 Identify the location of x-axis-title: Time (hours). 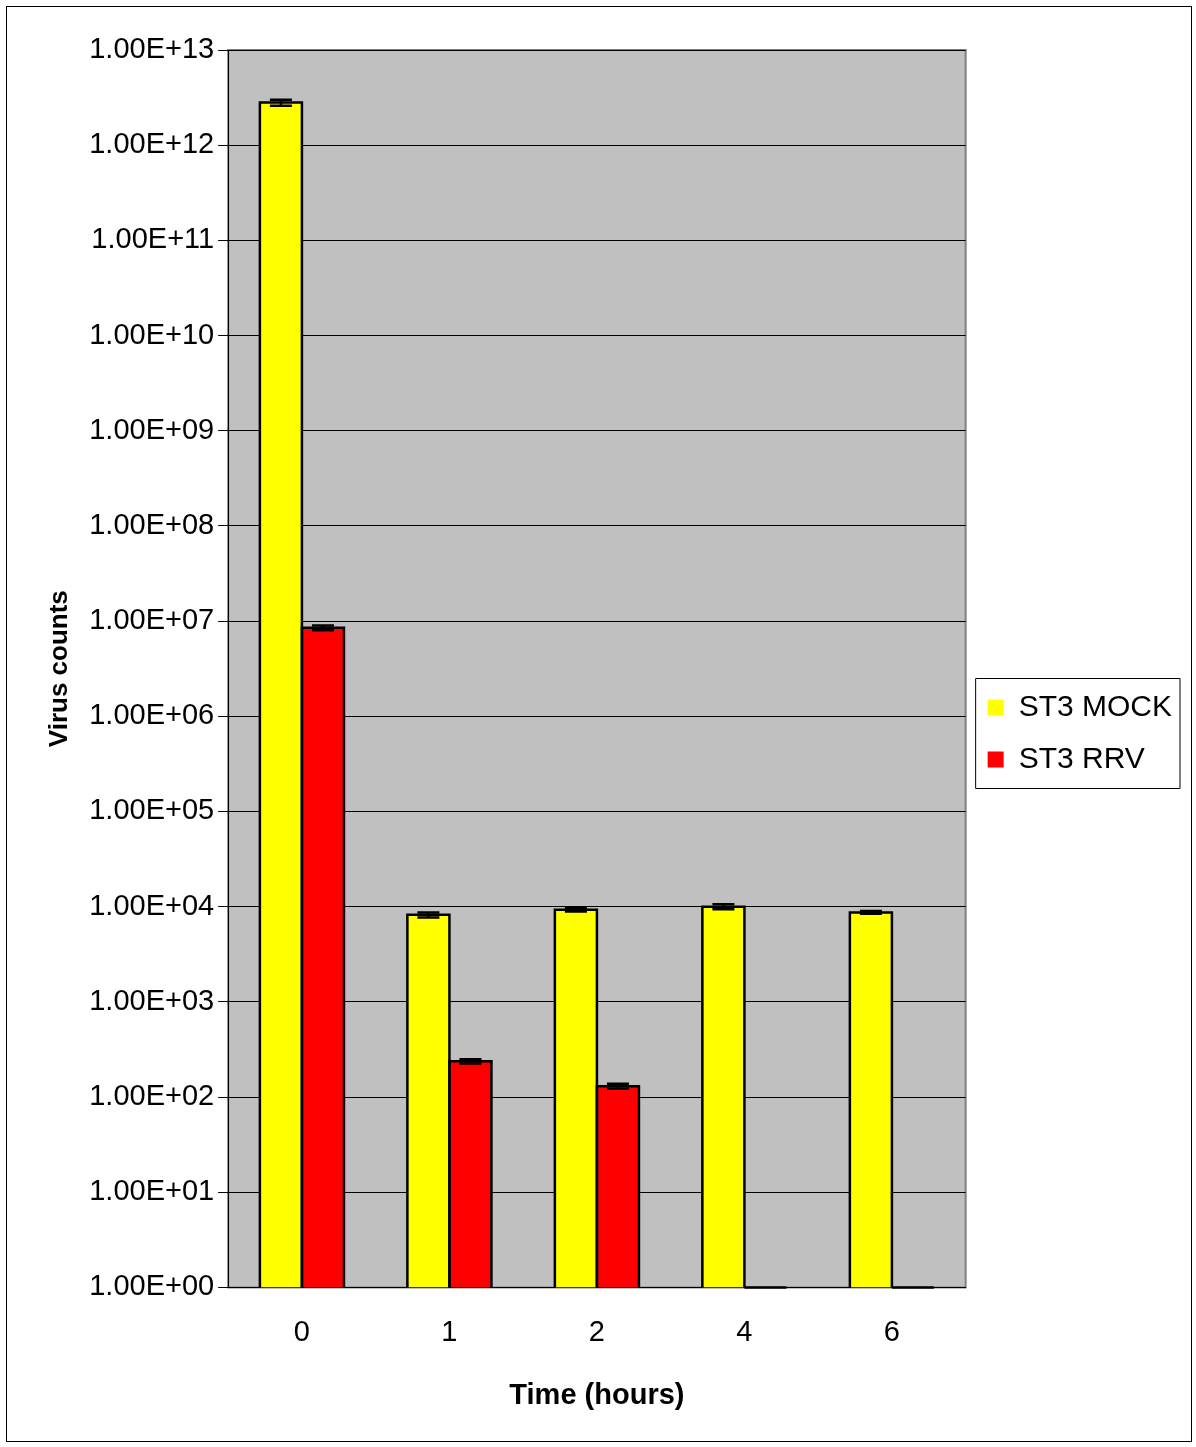
(597, 1393).